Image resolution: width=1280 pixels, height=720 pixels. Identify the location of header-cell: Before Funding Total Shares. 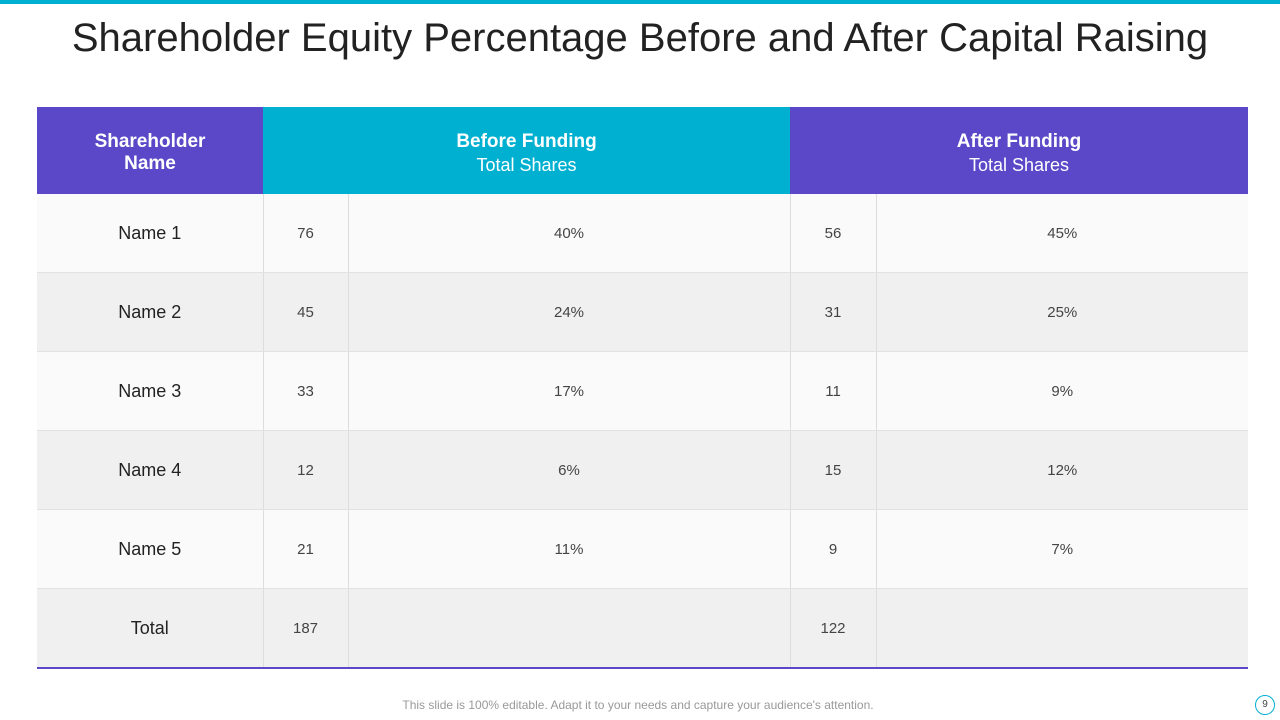
(527, 150).